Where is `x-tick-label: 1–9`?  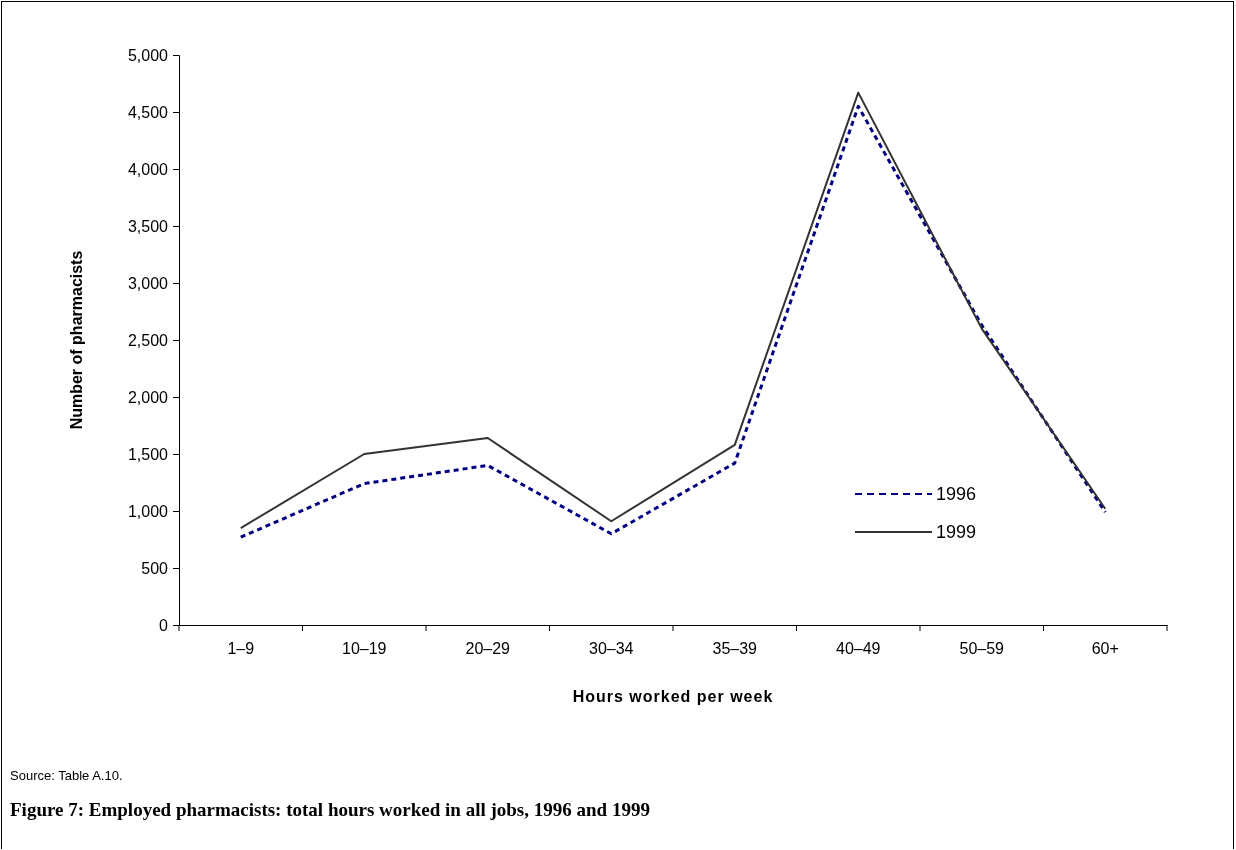 x-tick-label: 1–9 is located at coordinates (241, 648).